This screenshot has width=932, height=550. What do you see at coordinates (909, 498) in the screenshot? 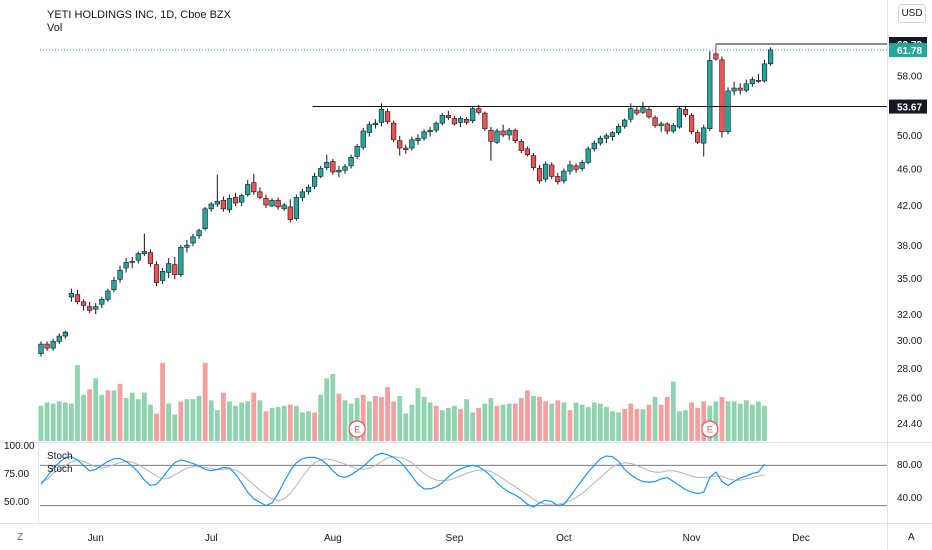
I see `stoch-right-tick: 40.00` at bounding box center [909, 498].